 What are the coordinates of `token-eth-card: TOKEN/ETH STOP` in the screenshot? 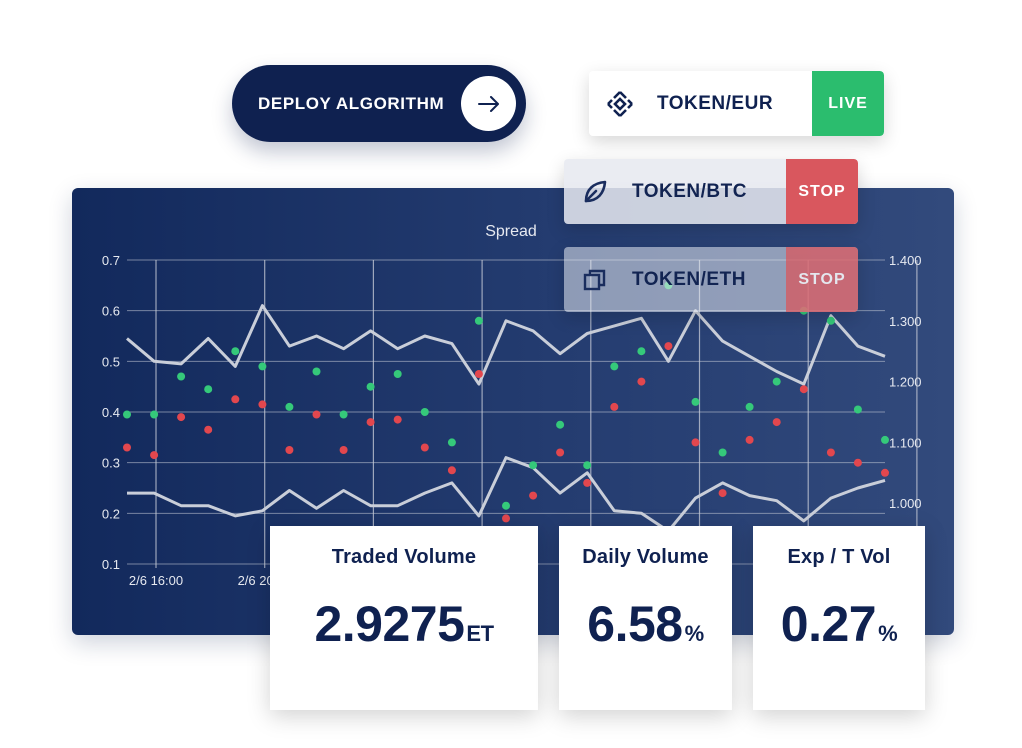 It's located at (711, 279).